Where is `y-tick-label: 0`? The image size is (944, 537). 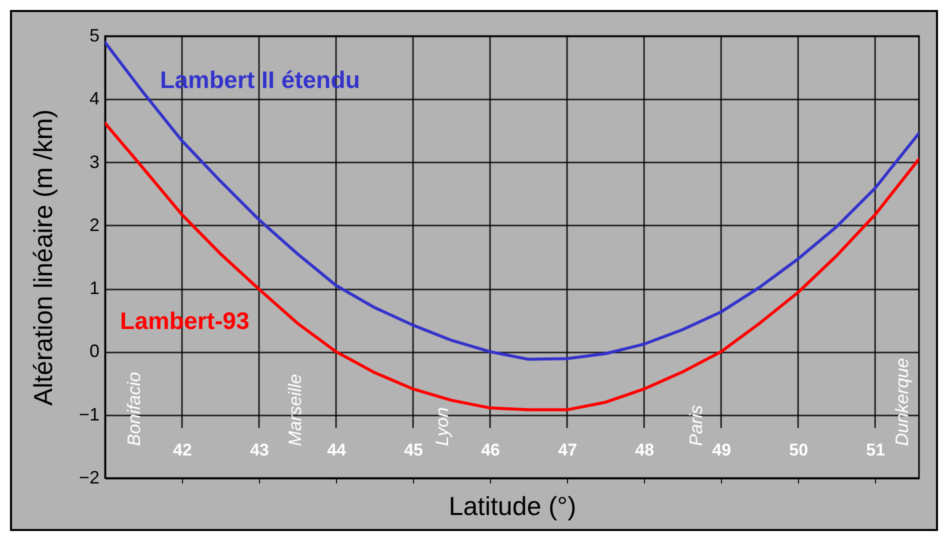 y-tick-label: 0 is located at coordinates (94, 351).